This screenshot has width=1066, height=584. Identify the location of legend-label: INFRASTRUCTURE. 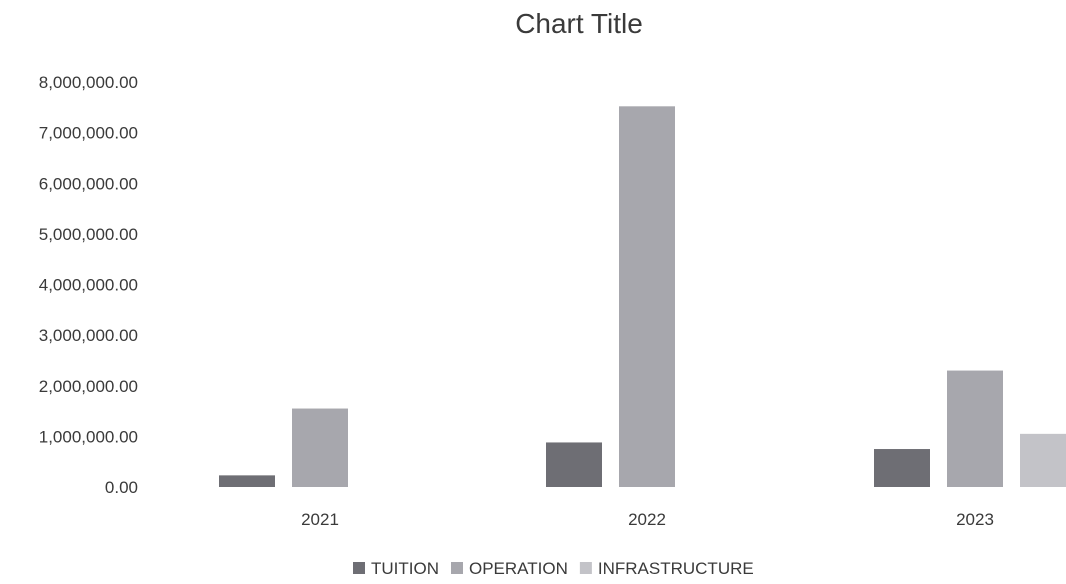
(676, 568).